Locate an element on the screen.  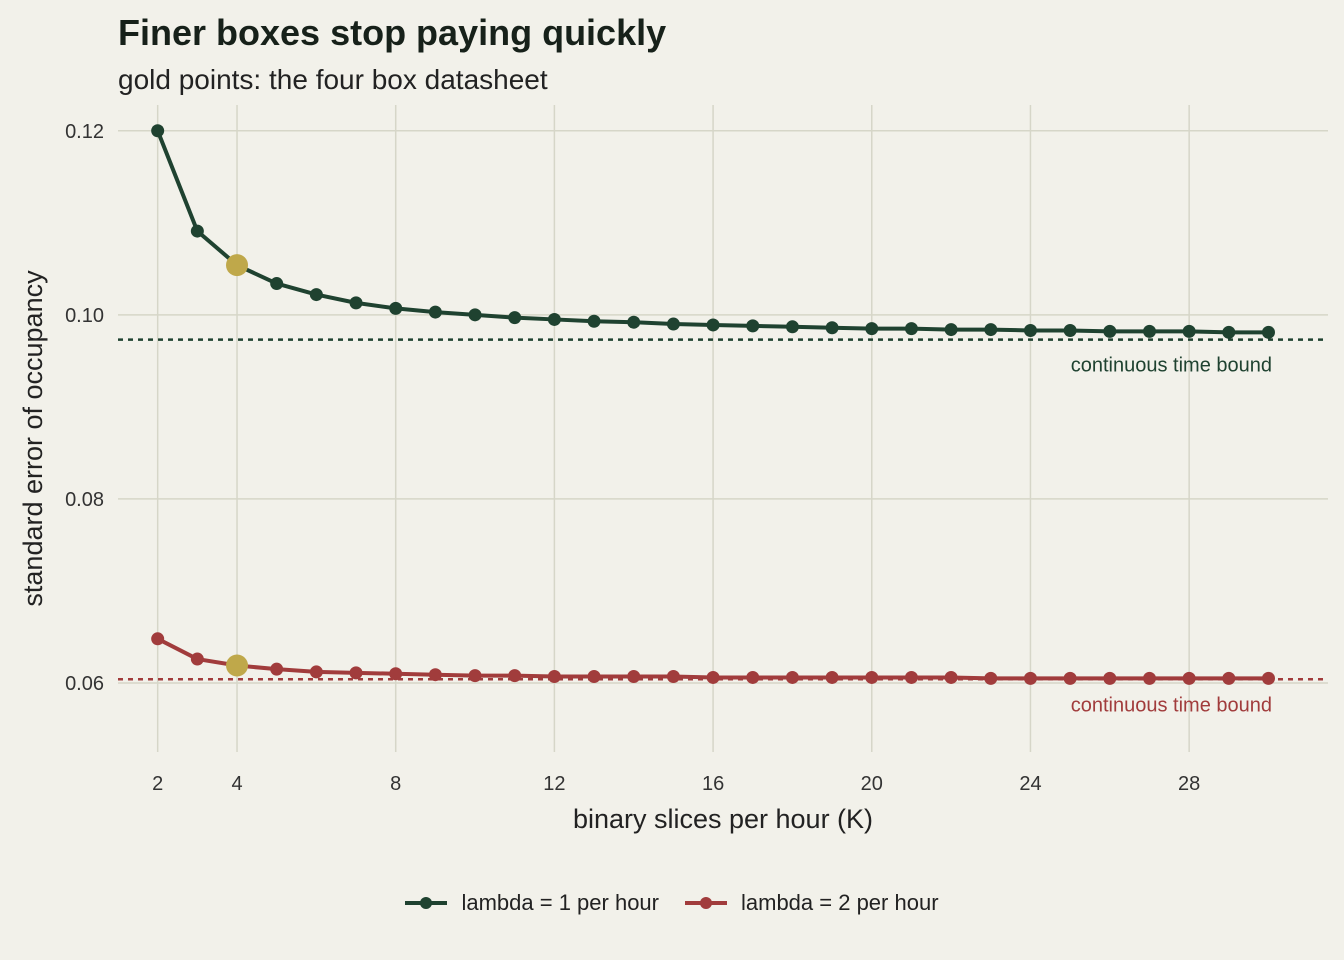
y-tick-label: 0.08 is located at coordinates (84, 500).